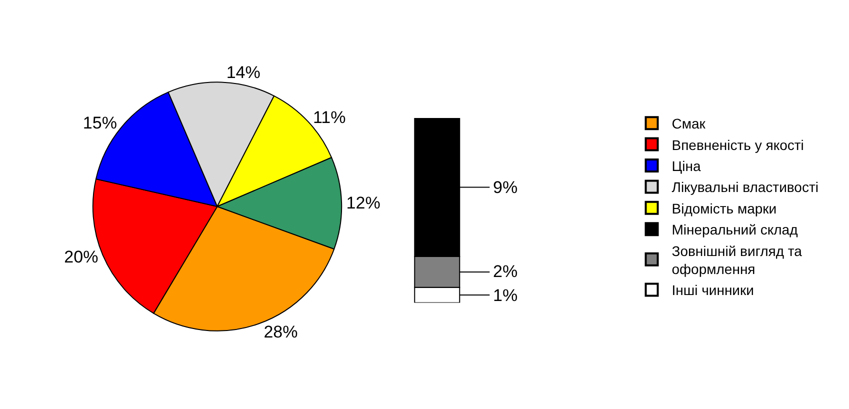 This screenshot has width=849, height=409. I want to click on legend-label: Смак, so click(689, 124).